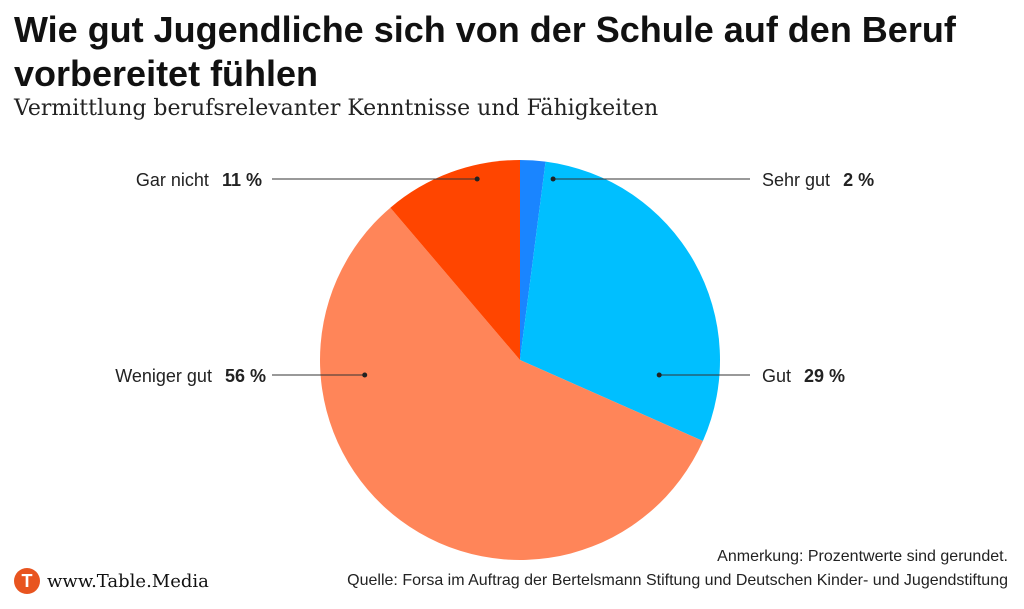 The width and height of the screenshot is (1024, 609). I want to click on footnote: Anmerkung: Prozentwerte sind gerundet., so click(862, 556).